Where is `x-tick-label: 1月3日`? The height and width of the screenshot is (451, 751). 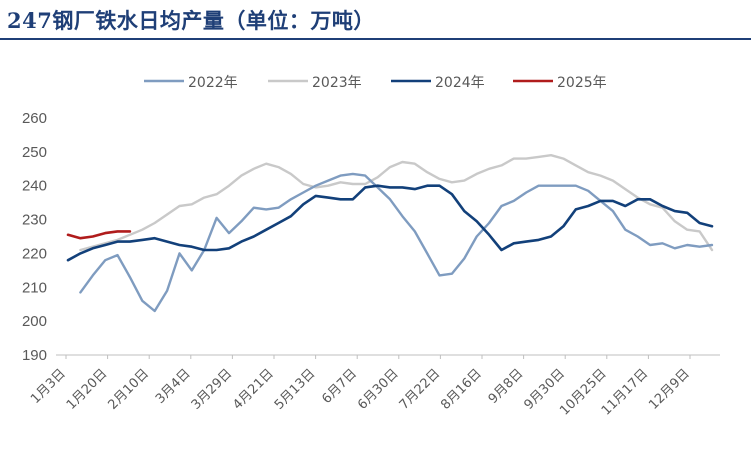
x-tick-label: 1月3日 is located at coordinates (48, 386).